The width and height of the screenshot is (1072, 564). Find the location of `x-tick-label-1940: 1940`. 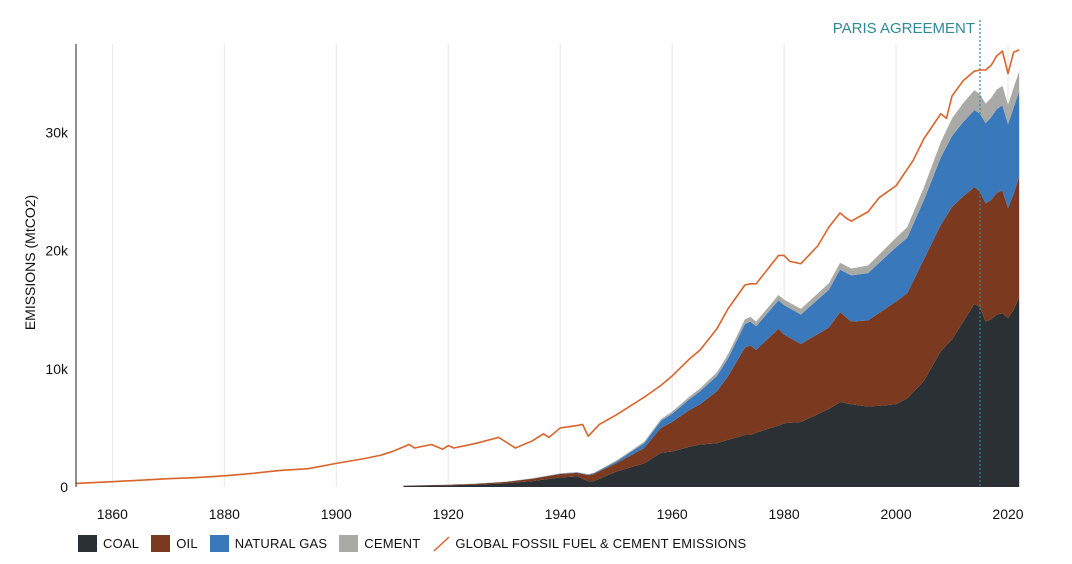

x-tick-label-1940: 1940 is located at coordinates (560, 514).